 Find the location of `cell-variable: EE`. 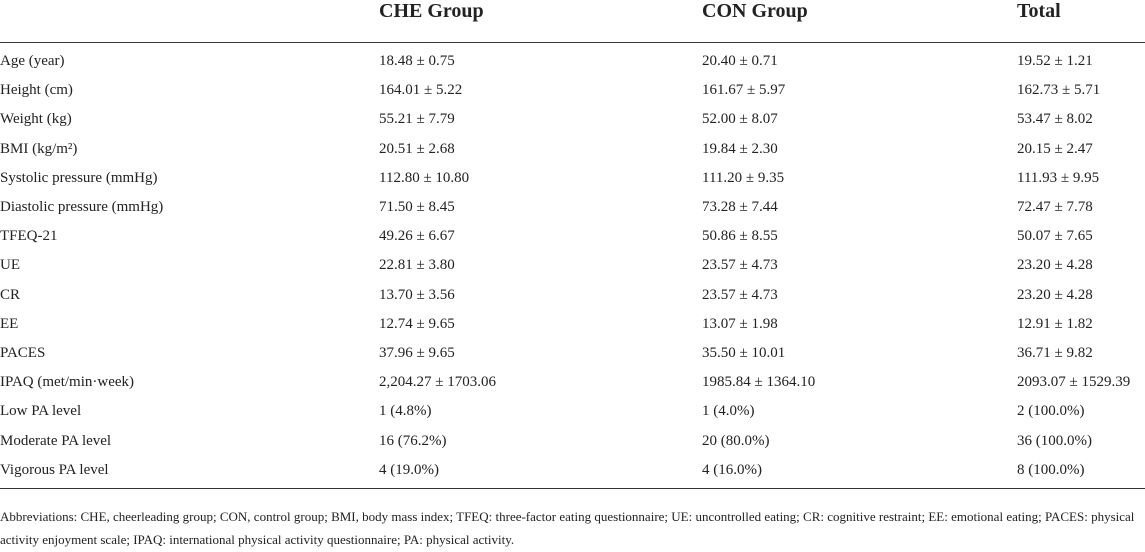

cell-variable: EE is located at coordinates (9, 323).